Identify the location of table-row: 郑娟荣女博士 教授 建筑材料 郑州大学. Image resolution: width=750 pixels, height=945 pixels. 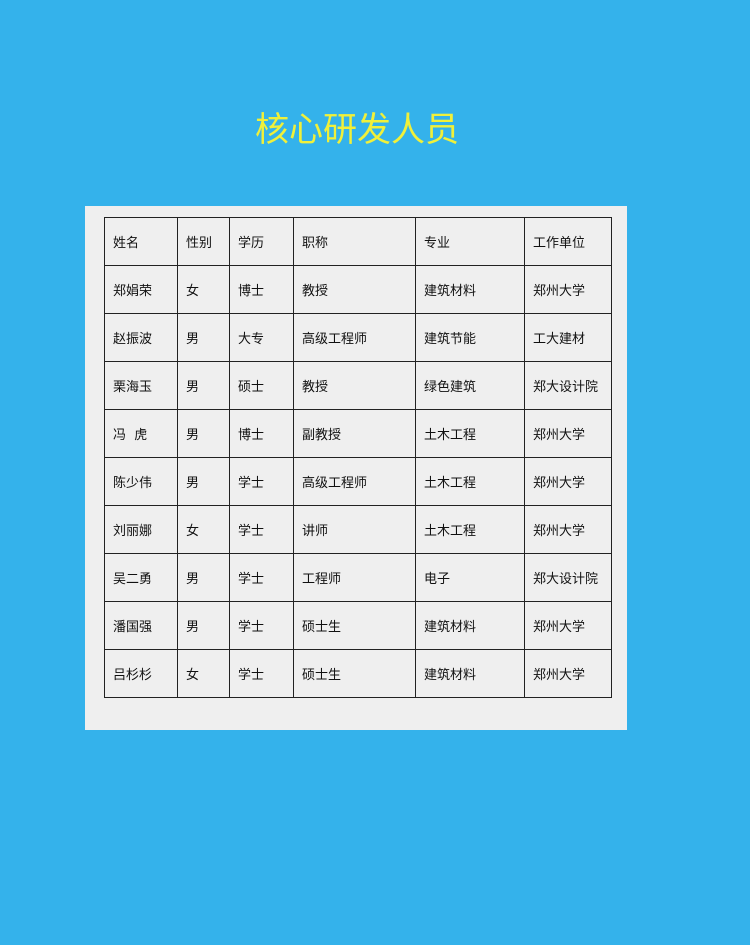
(358, 289).